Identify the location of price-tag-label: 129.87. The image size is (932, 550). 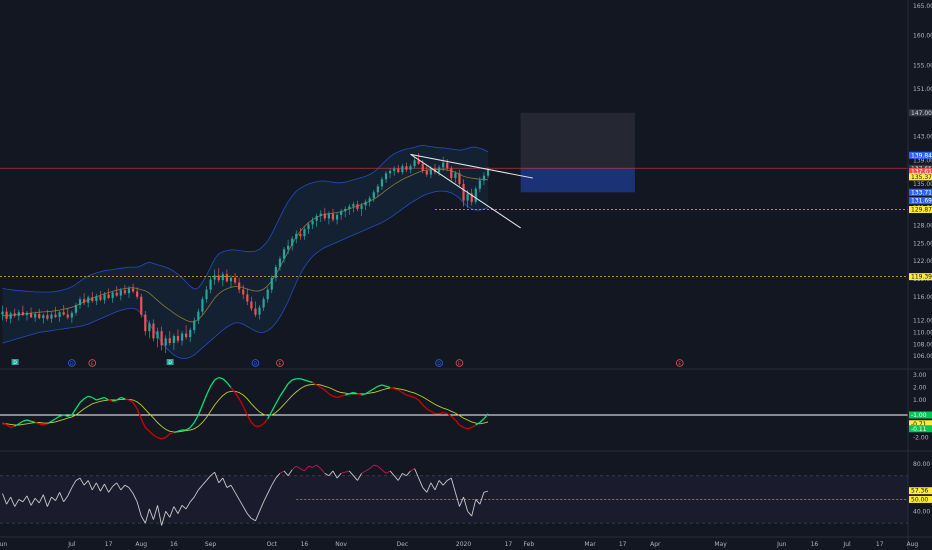
(921, 210).